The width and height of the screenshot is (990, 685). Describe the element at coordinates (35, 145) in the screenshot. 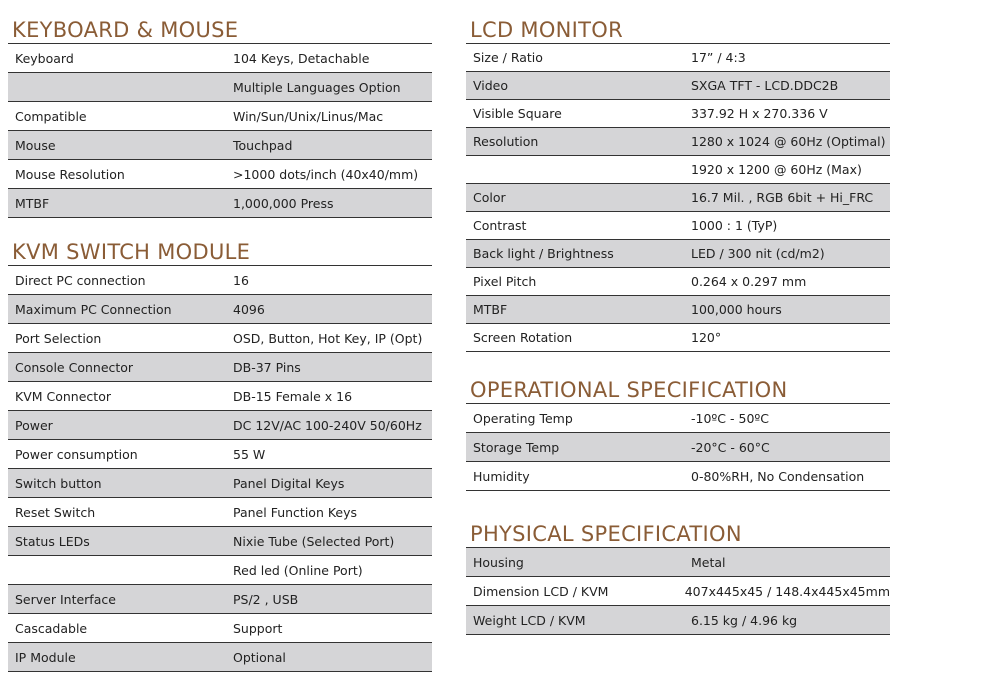

I see `spec-label: Mouse` at that location.